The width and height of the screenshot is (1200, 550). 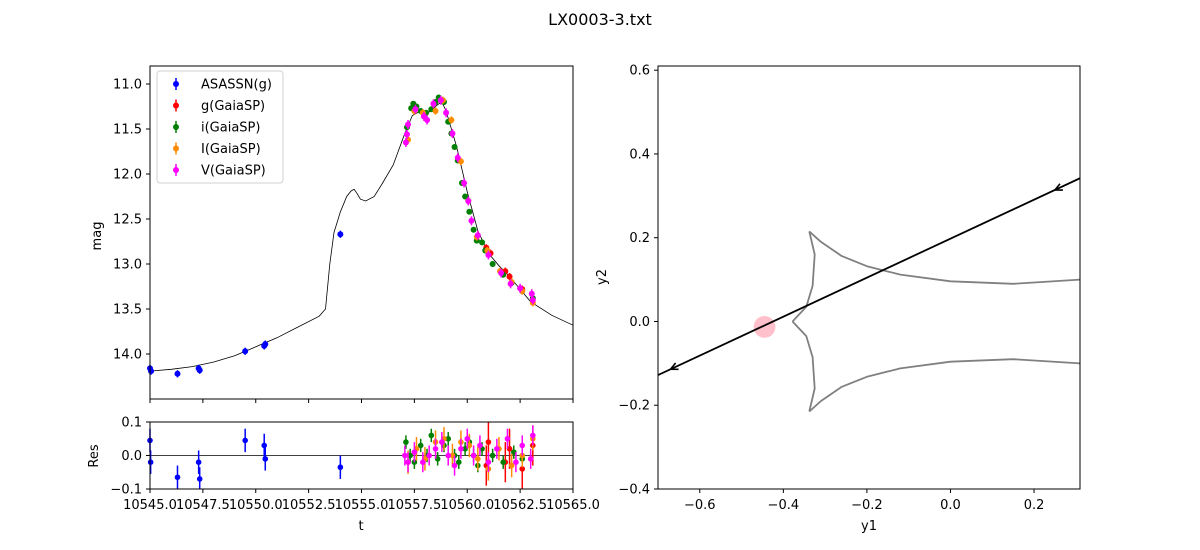 I want to click on source-plane-xlabel: y1, so click(x=869, y=526).